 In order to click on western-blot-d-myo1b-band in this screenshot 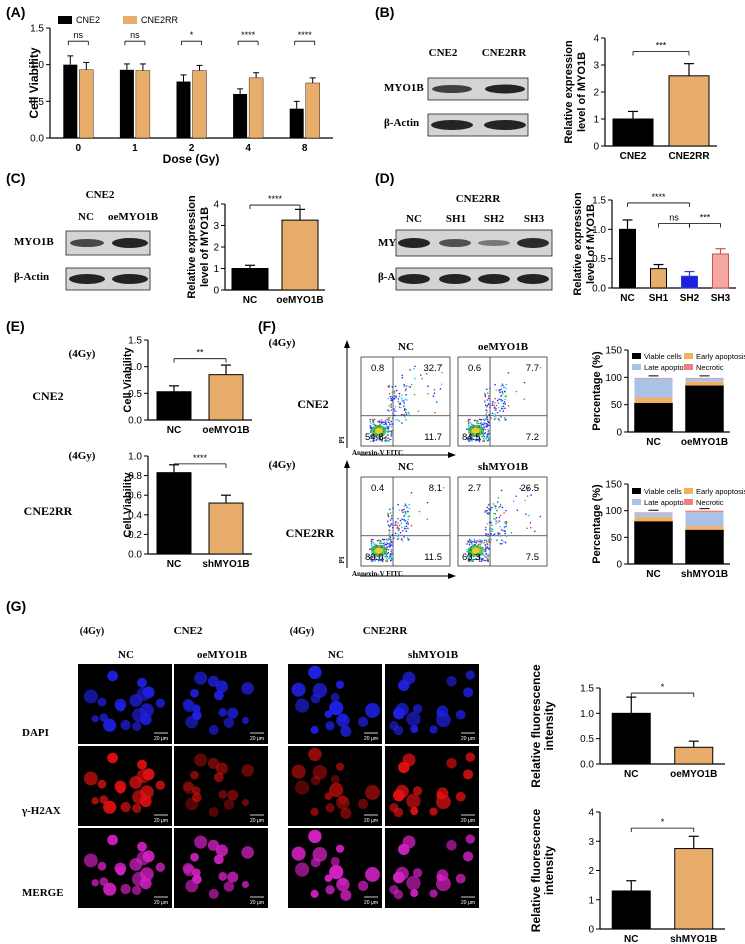, I will do `click(455, 243)`.